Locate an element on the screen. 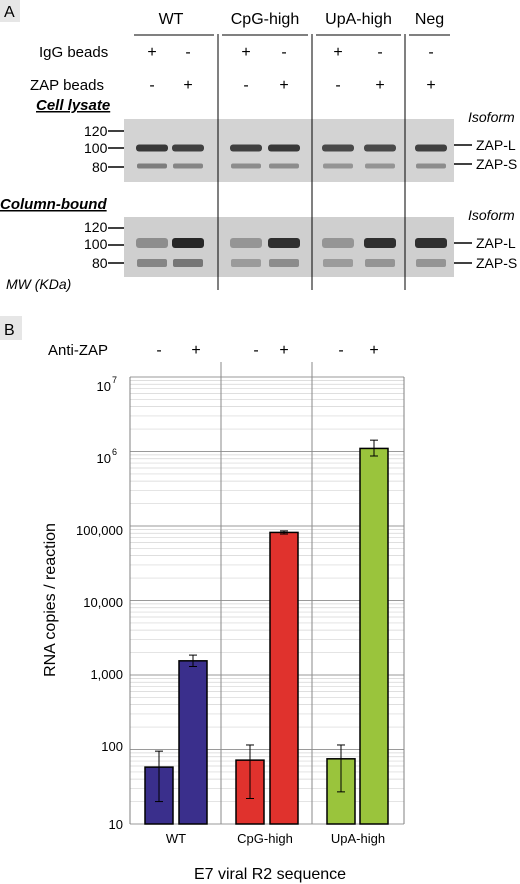  y-tick-labels: 10 100 1,000 10,000 100,000 10 6 10 7 is located at coordinates (99, 603).